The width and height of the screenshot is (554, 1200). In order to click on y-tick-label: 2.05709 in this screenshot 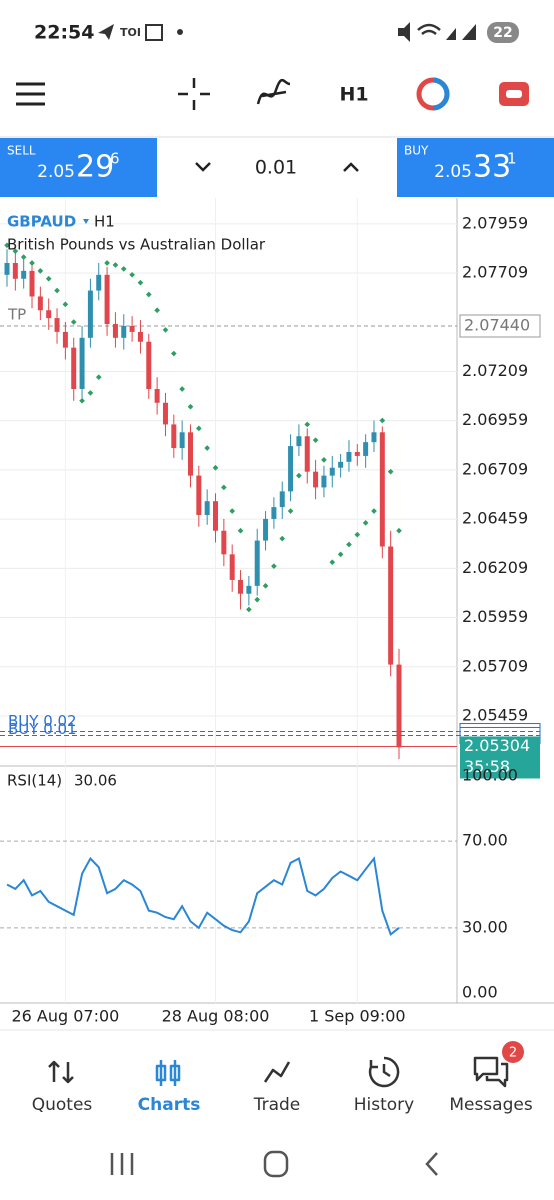, I will do `click(495, 665)`.